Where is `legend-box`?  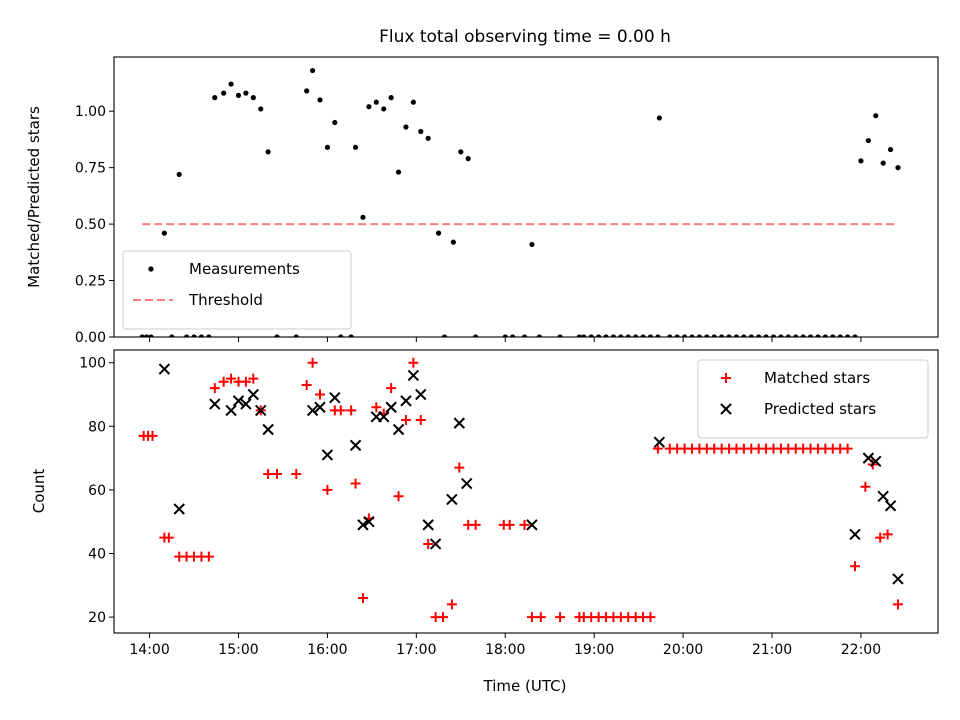 legend-box is located at coordinates (813, 399).